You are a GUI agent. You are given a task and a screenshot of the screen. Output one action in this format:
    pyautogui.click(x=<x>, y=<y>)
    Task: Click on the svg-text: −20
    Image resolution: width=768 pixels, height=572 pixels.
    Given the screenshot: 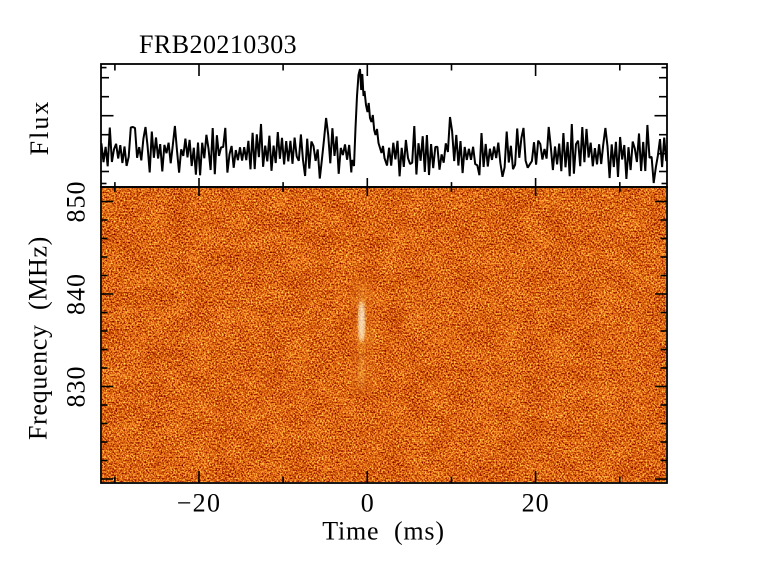 What is the action you would take?
    pyautogui.click(x=199, y=503)
    